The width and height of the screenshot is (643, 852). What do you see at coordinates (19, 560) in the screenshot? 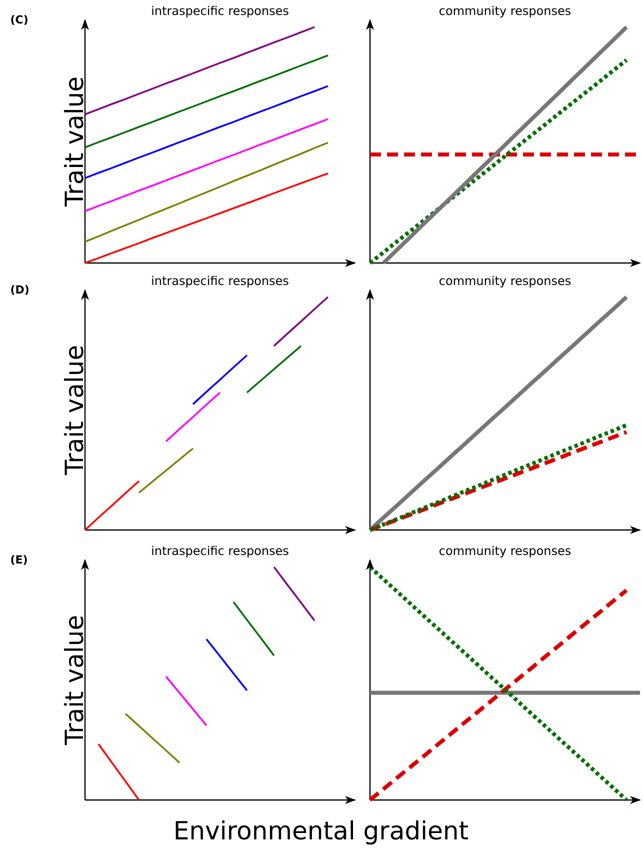
I see `text: (E)` at bounding box center [19, 560].